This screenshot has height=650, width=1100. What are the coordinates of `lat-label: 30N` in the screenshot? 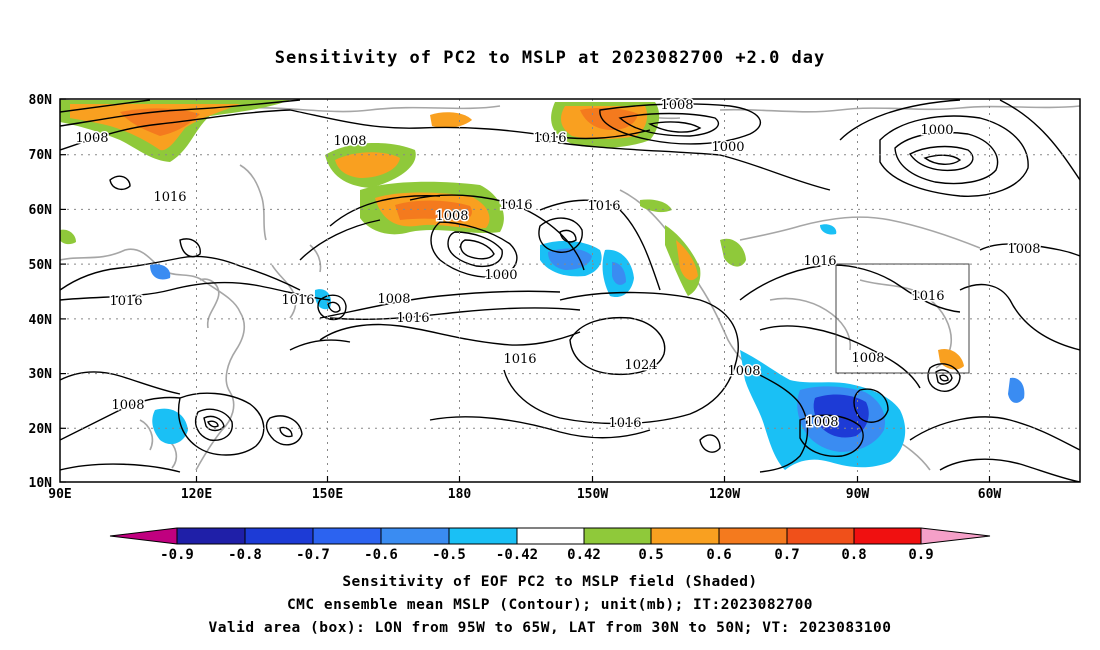 It's located at (41, 374).